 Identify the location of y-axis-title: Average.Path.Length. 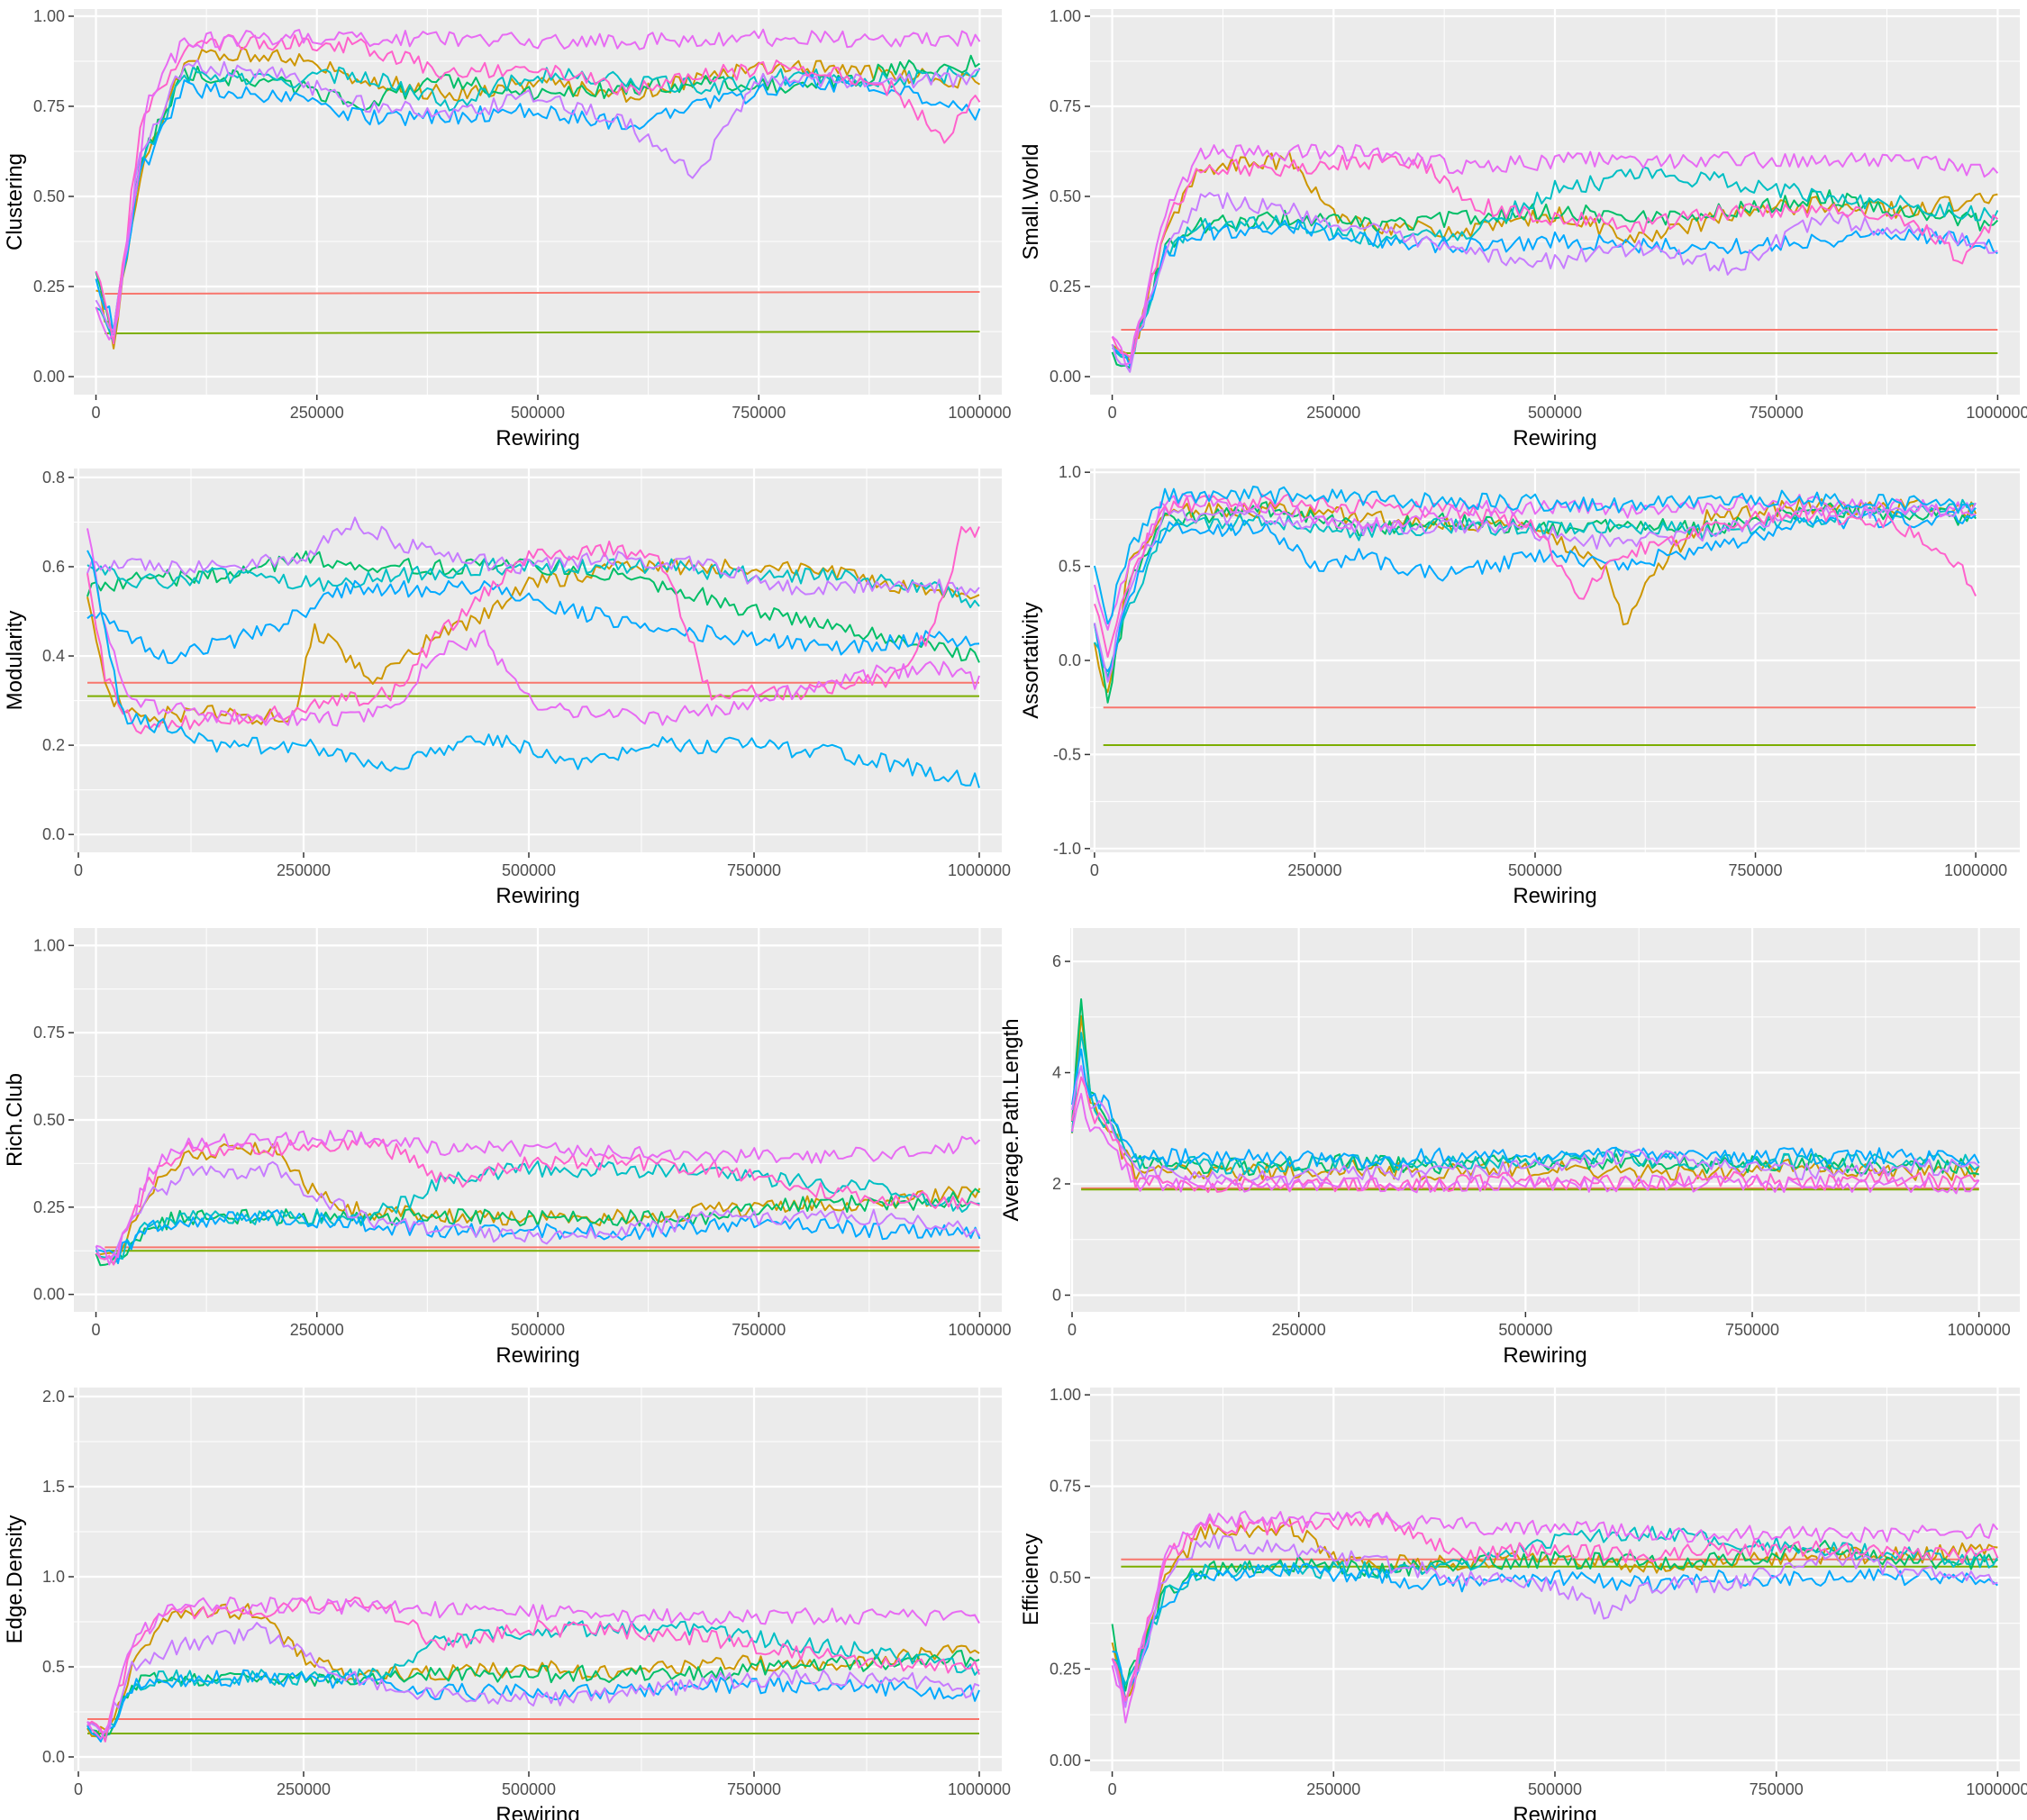
(1011, 1120).